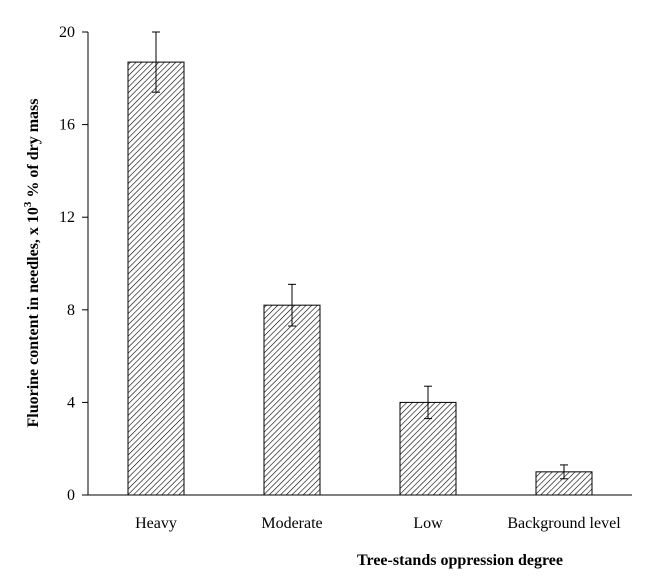 This screenshot has width=650, height=588. Describe the element at coordinates (71, 402) in the screenshot. I see `y-tick-label-4: 4` at that location.